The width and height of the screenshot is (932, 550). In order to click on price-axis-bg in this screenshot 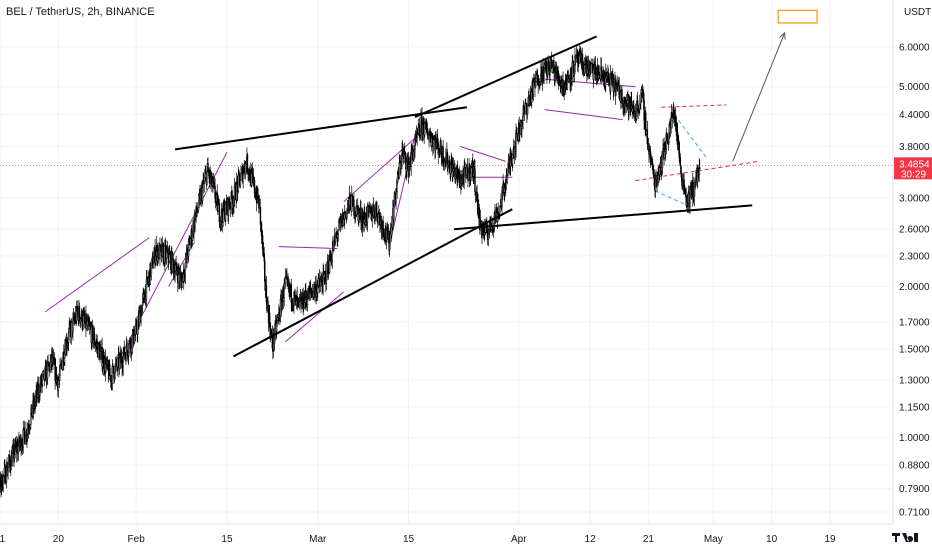, I will do `click(912, 275)`.